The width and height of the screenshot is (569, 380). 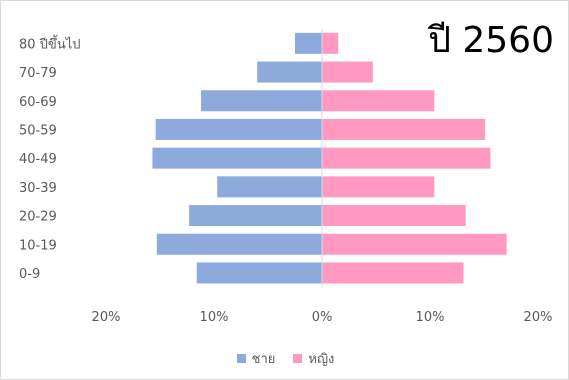 What do you see at coordinates (298, 358) in the screenshot?
I see `legend-swatch-female` at bounding box center [298, 358].